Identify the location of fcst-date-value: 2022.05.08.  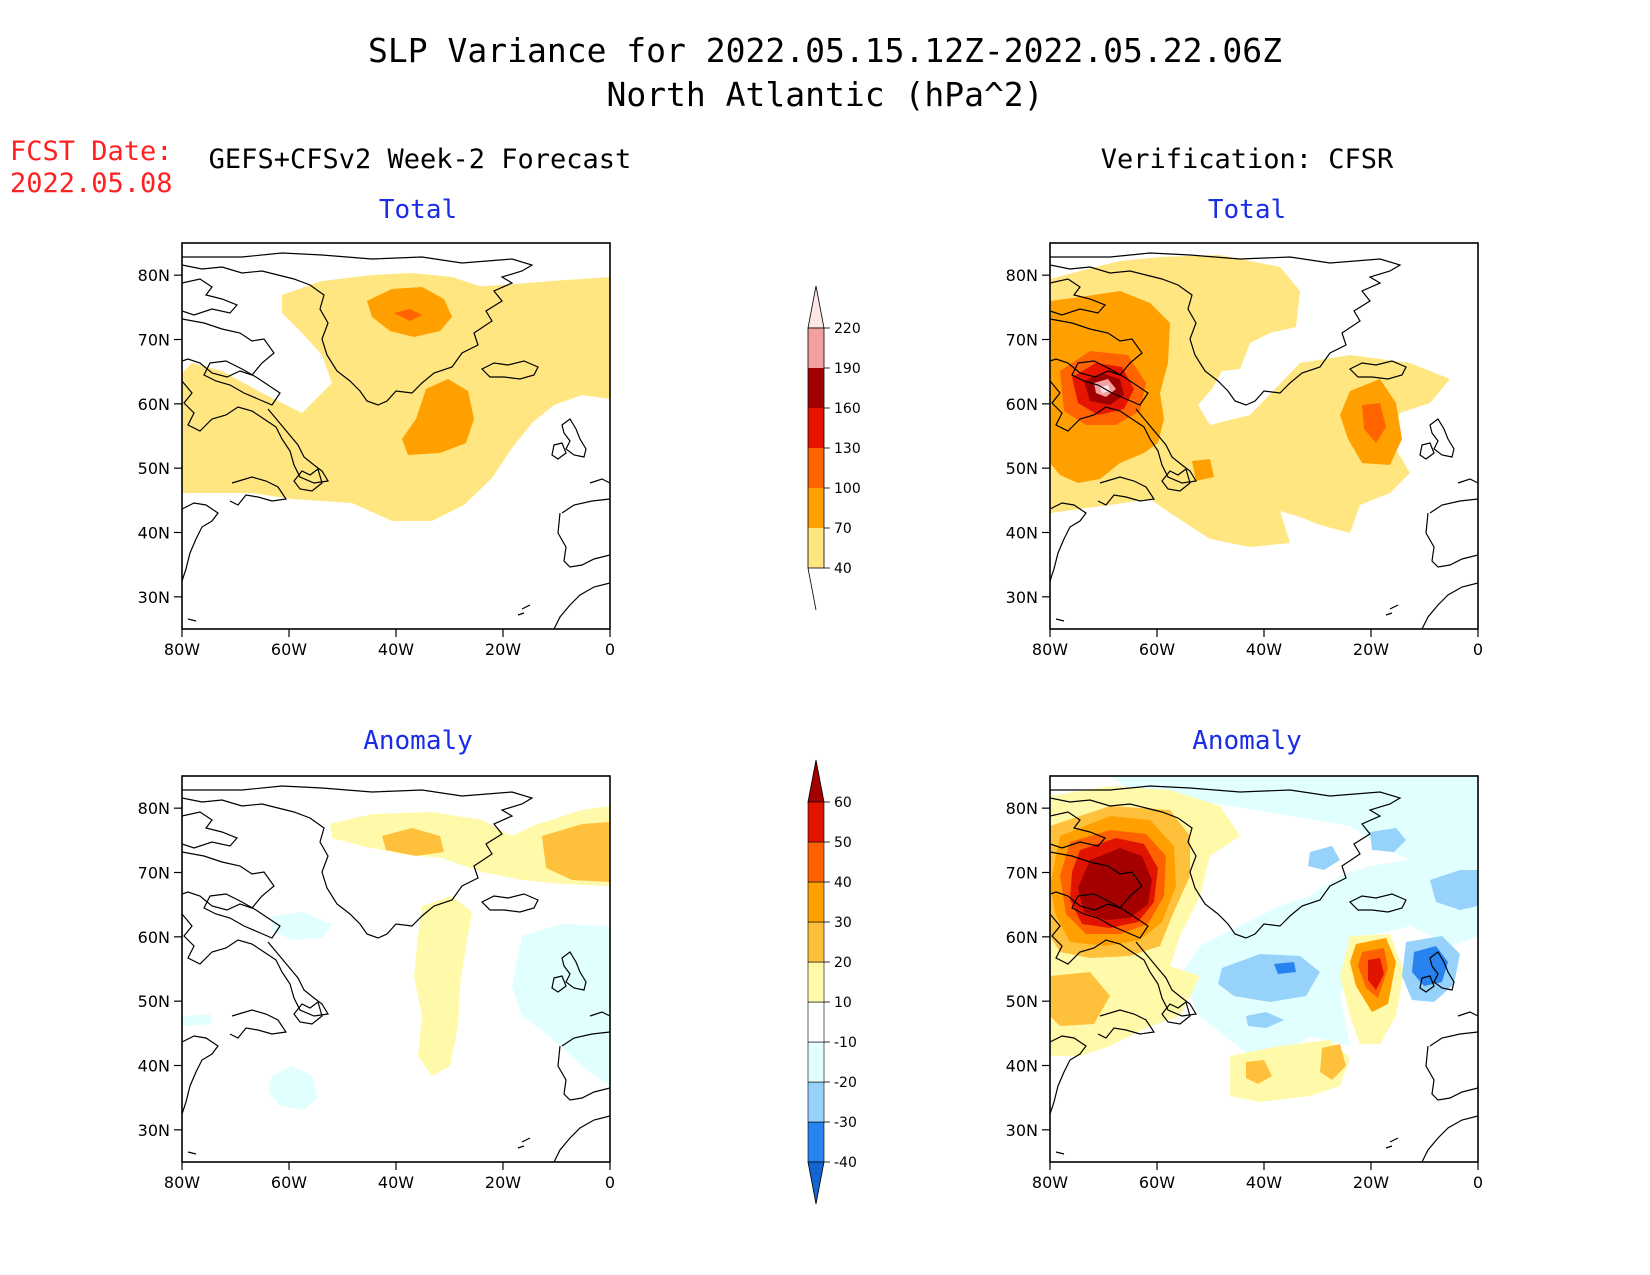
(91, 183).